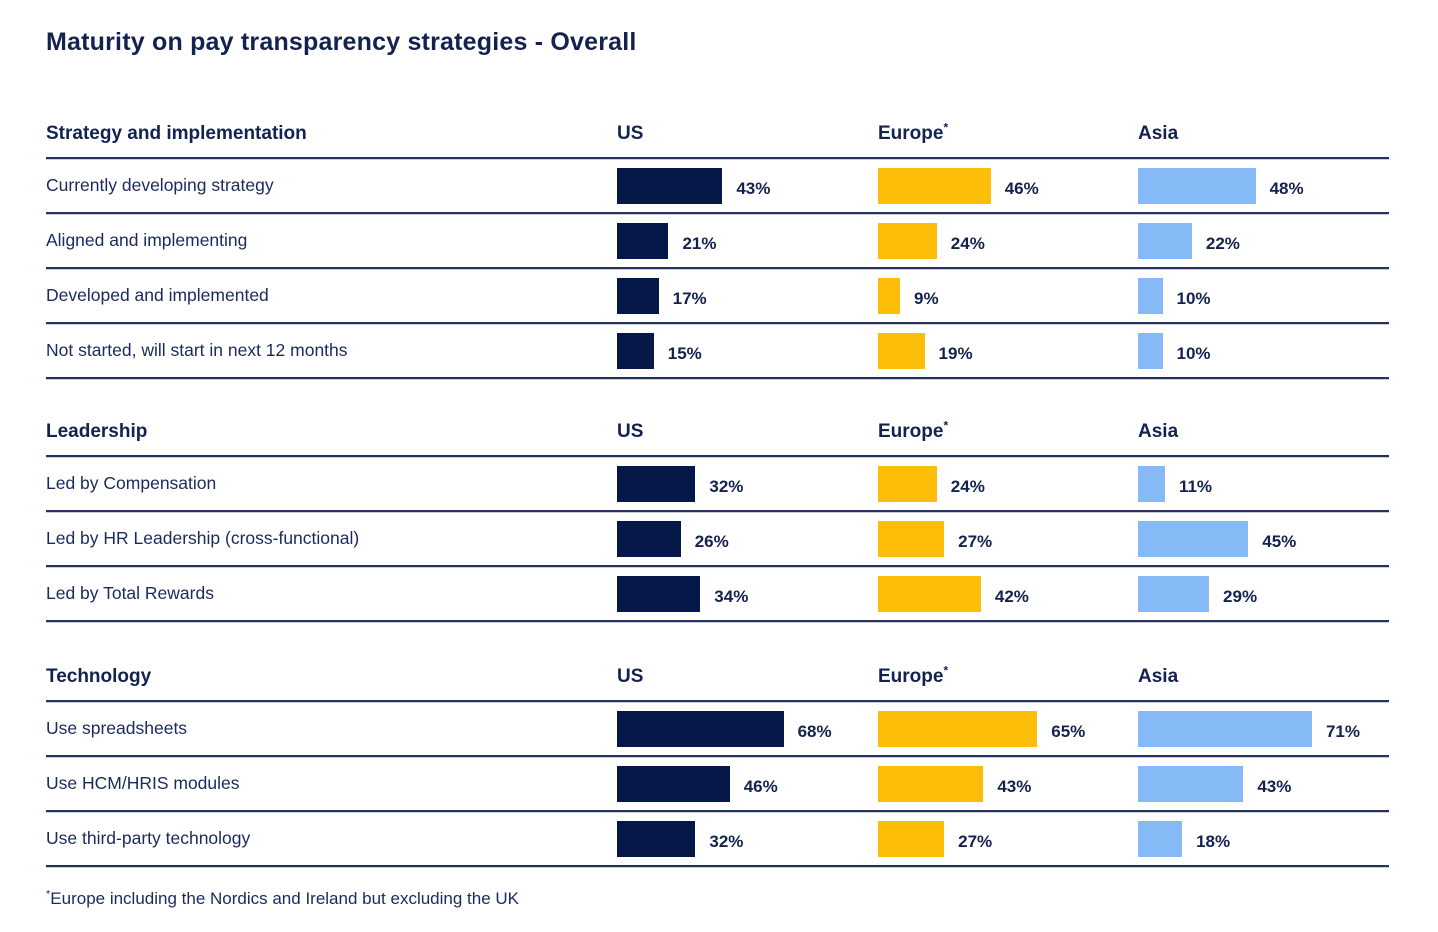  I want to click on table-row: Aligned and implementing 21% 24% 22%, so click(717, 240).